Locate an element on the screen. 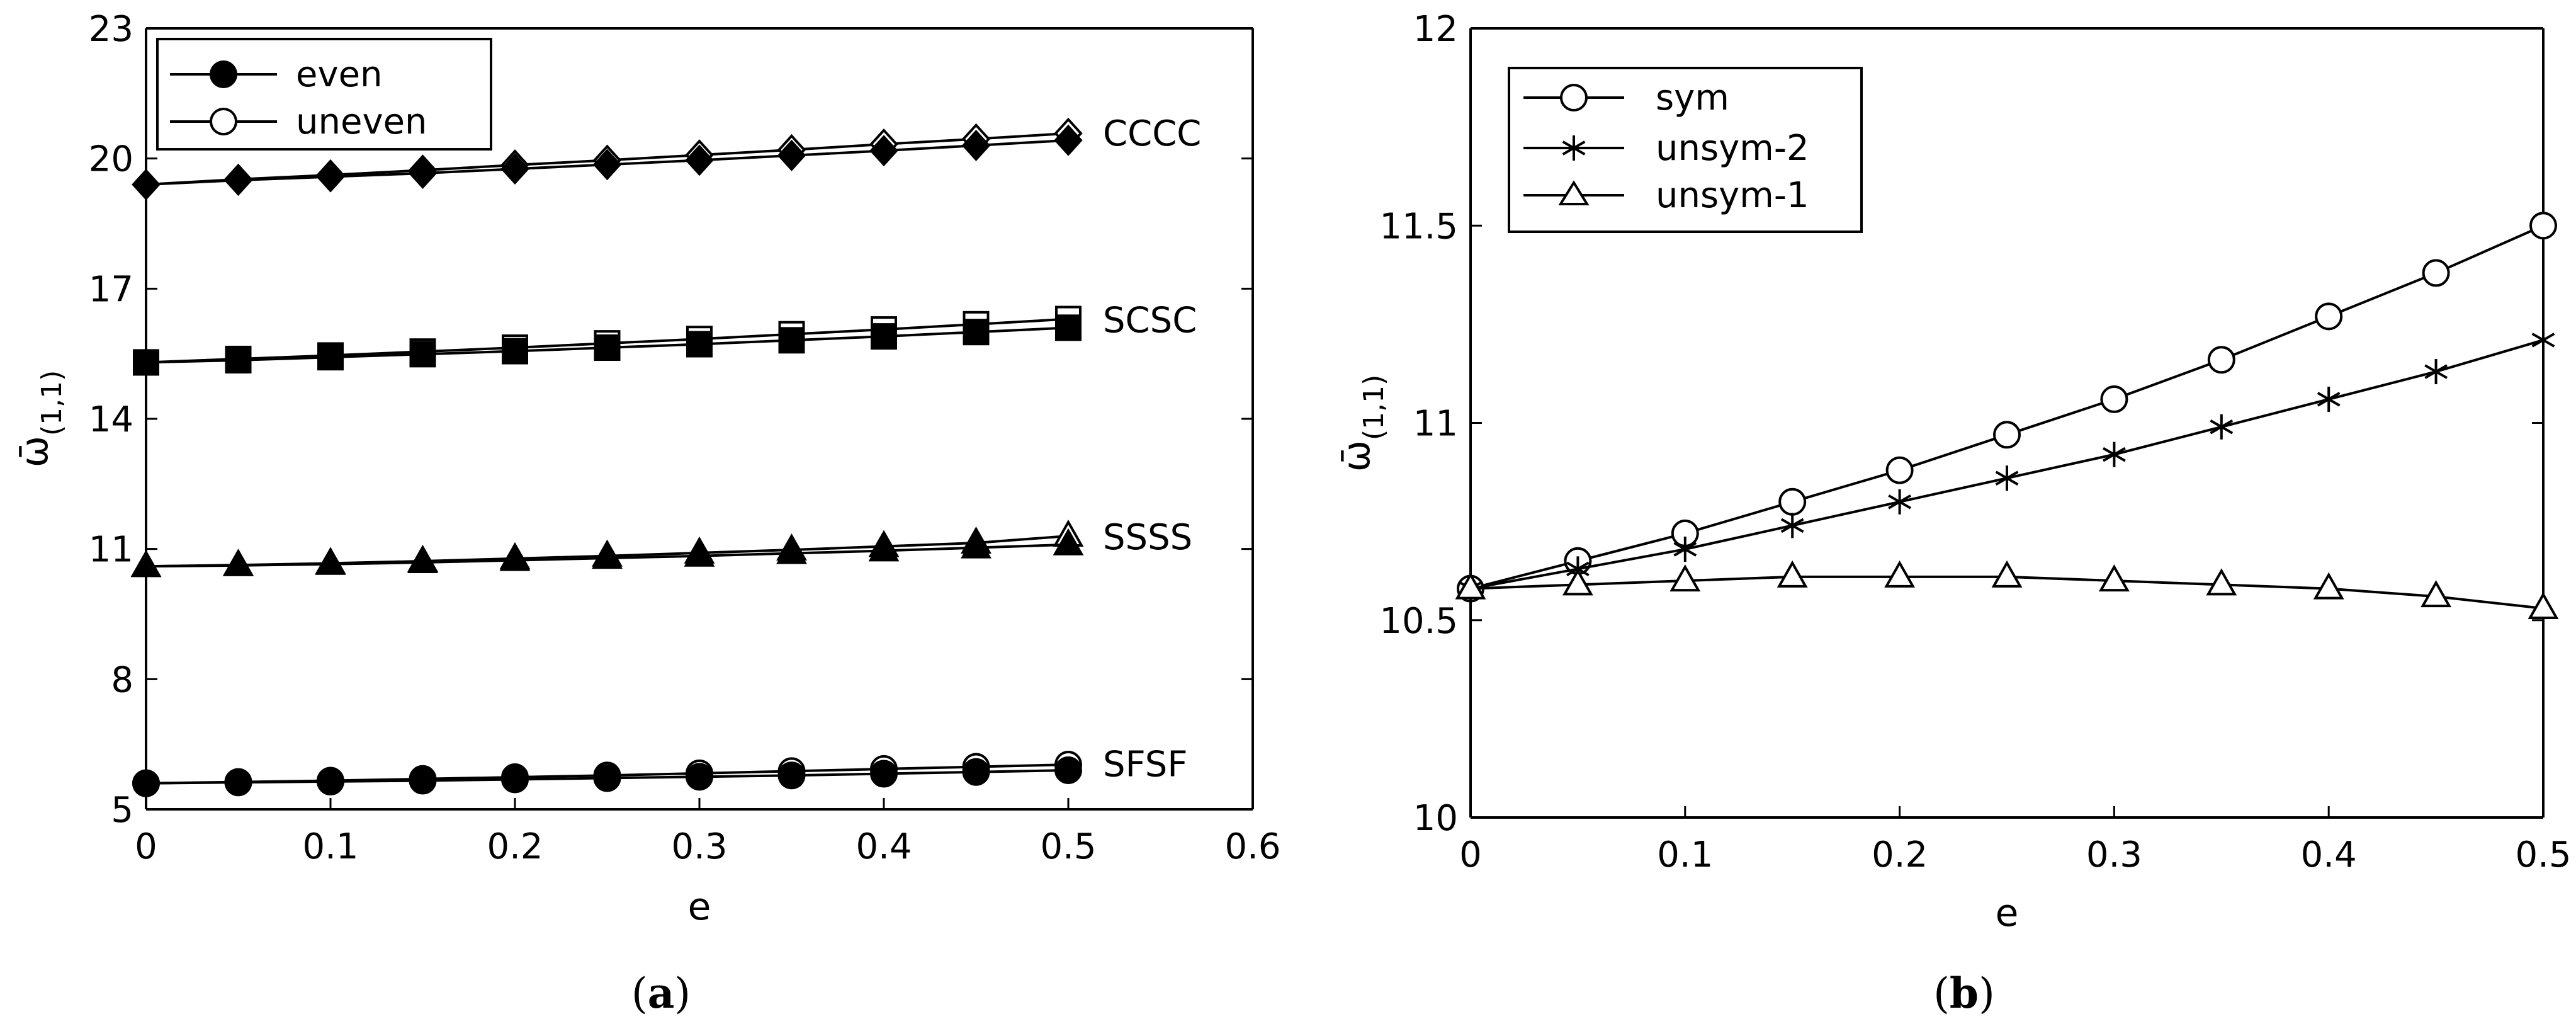 The width and height of the screenshot is (2576, 1031). y-axis-label-a: ω̄(1,1) is located at coordinates (40, 419).